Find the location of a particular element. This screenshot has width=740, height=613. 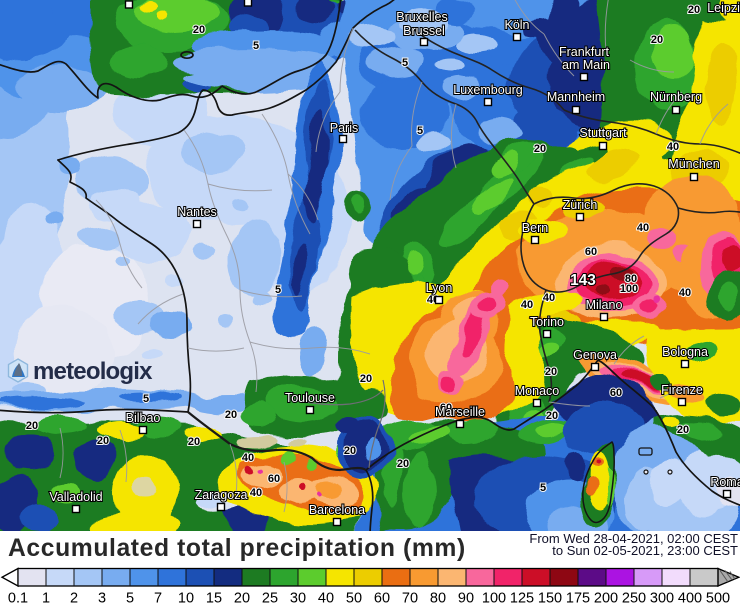

svg-text: Leipzig is located at coordinates (723, 8).